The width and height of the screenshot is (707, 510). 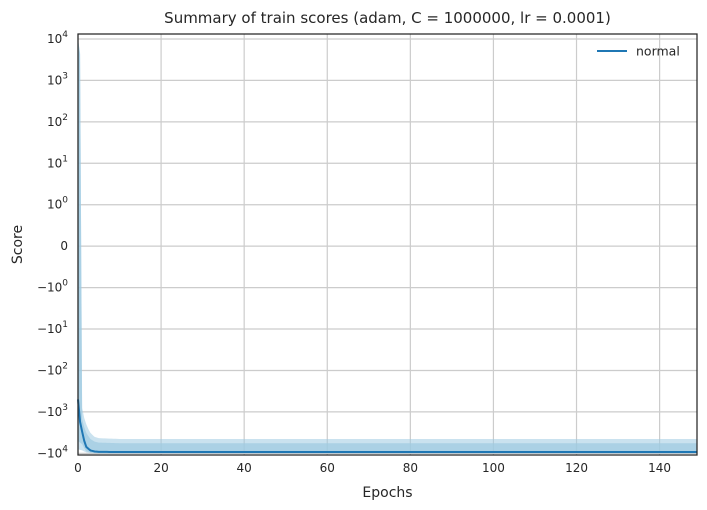 What do you see at coordinates (52, 328) in the screenshot?
I see `y-tick-label: −101` at bounding box center [52, 328].